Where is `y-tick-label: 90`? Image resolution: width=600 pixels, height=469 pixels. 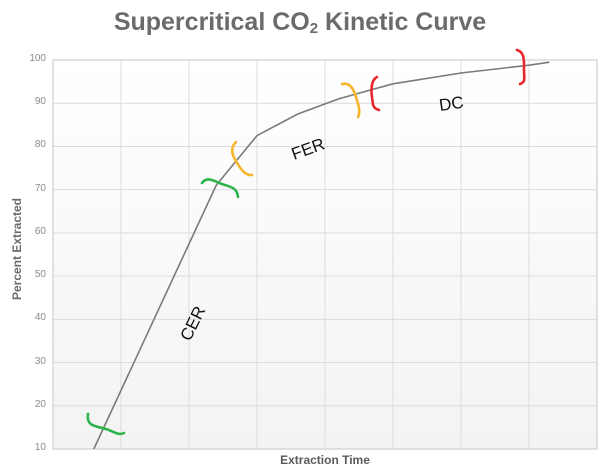
y-tick-label: 90 is located at coordinates (40, 102).